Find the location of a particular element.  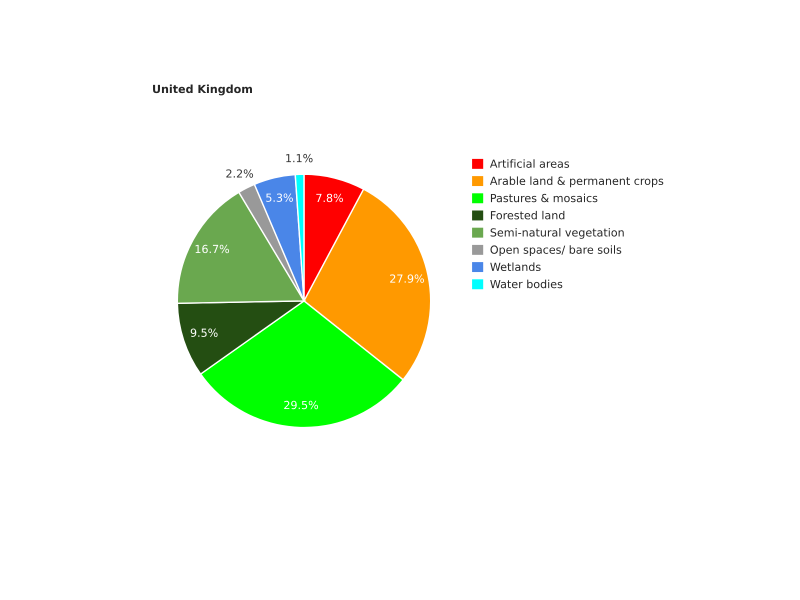

data-label: 1.1% is located at coordinates (299, 158).